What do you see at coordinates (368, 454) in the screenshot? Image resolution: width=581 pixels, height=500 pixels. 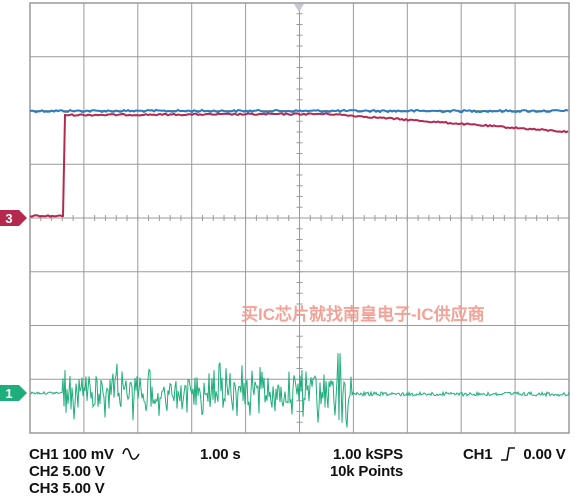 I see `sample-rate-label: 1.00 kSPS` at bounding box center [368, 454].